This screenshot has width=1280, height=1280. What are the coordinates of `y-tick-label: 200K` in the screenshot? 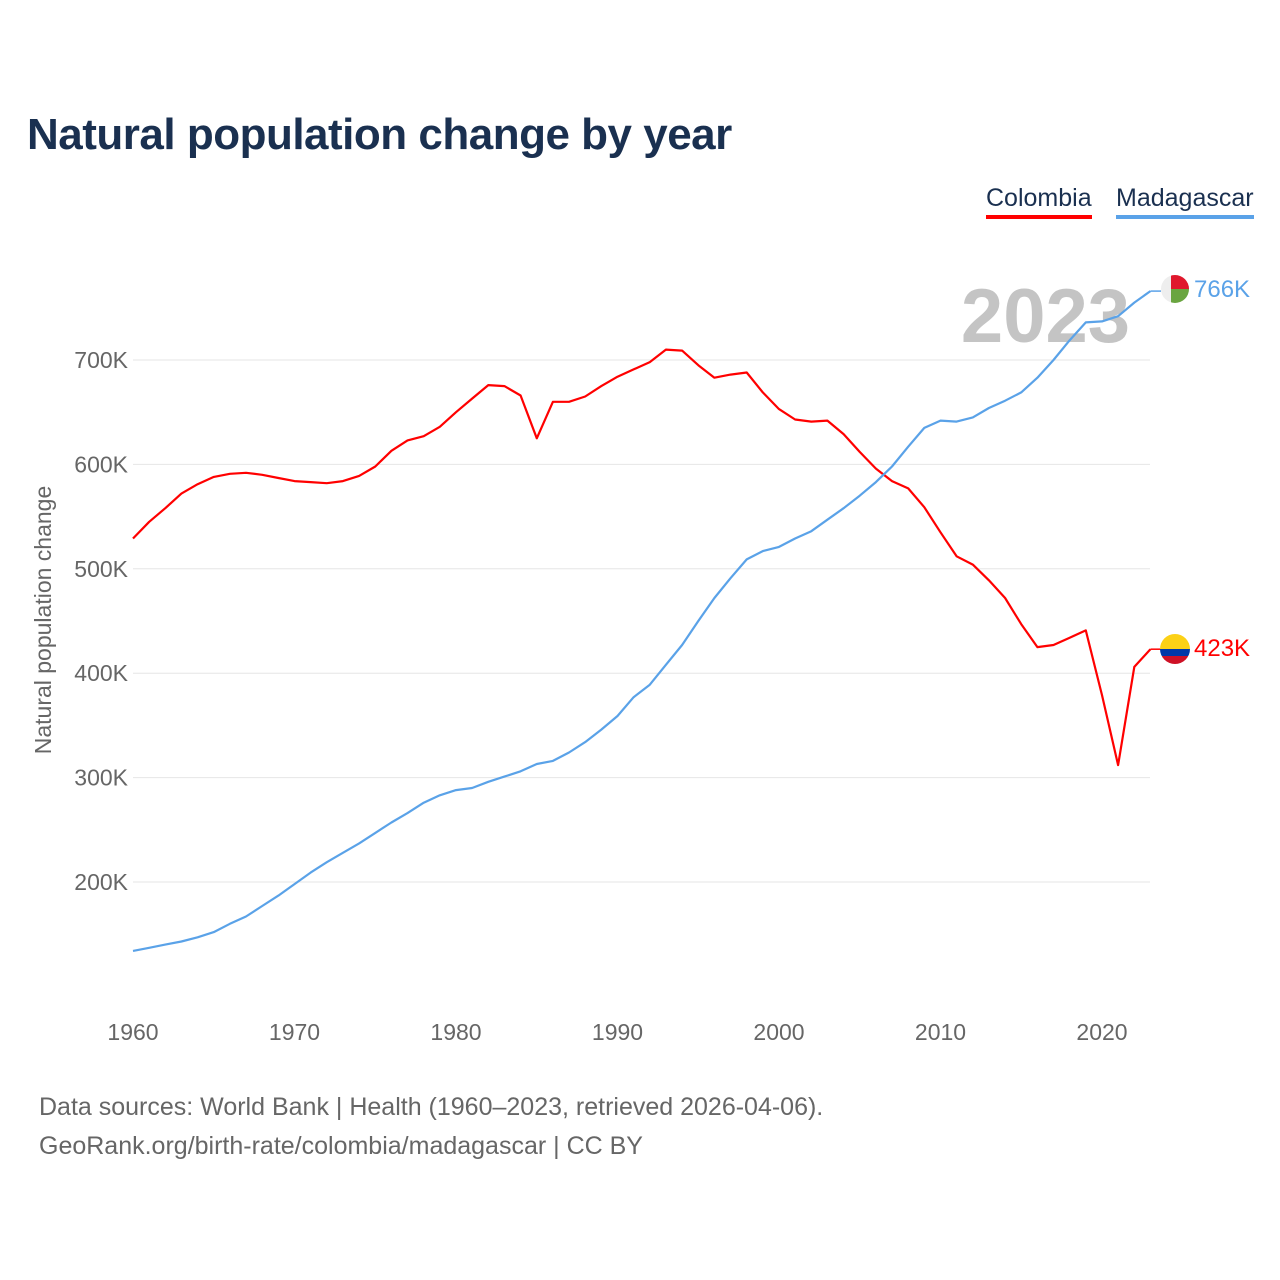 It's located at (101, 882).